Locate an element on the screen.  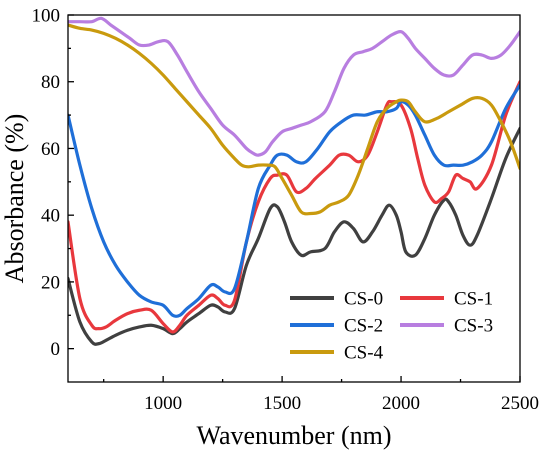
y-tick-label: 100 is located at coordinates (46, 16).